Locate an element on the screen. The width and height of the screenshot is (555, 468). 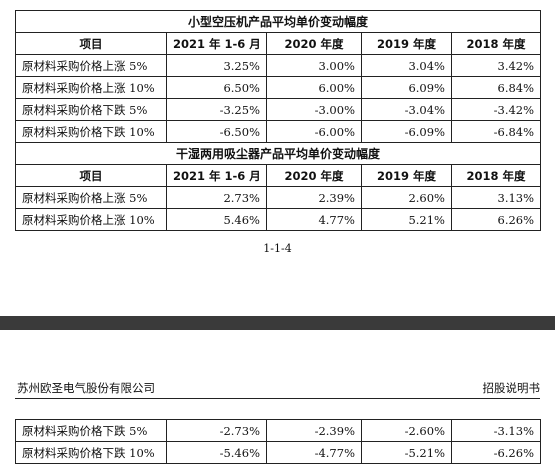
cell-value: -3.13% is located at coordinates (496, 430).